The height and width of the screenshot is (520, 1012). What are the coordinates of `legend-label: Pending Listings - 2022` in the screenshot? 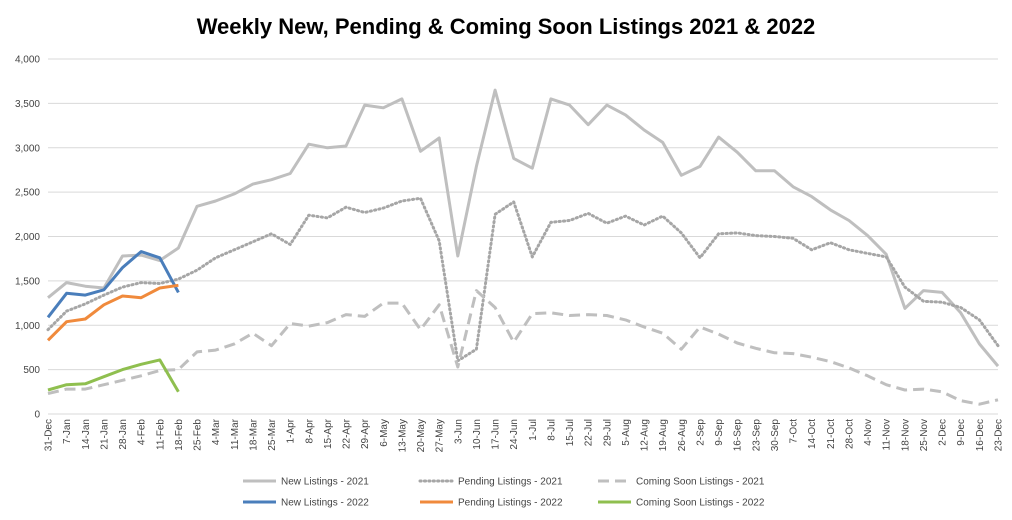 It's located at (510, 503).